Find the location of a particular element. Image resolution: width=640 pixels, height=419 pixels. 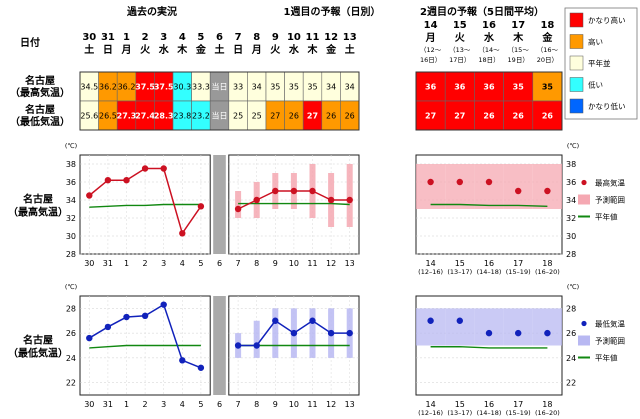

weekday: 金 is located at coordinates (201, 49).